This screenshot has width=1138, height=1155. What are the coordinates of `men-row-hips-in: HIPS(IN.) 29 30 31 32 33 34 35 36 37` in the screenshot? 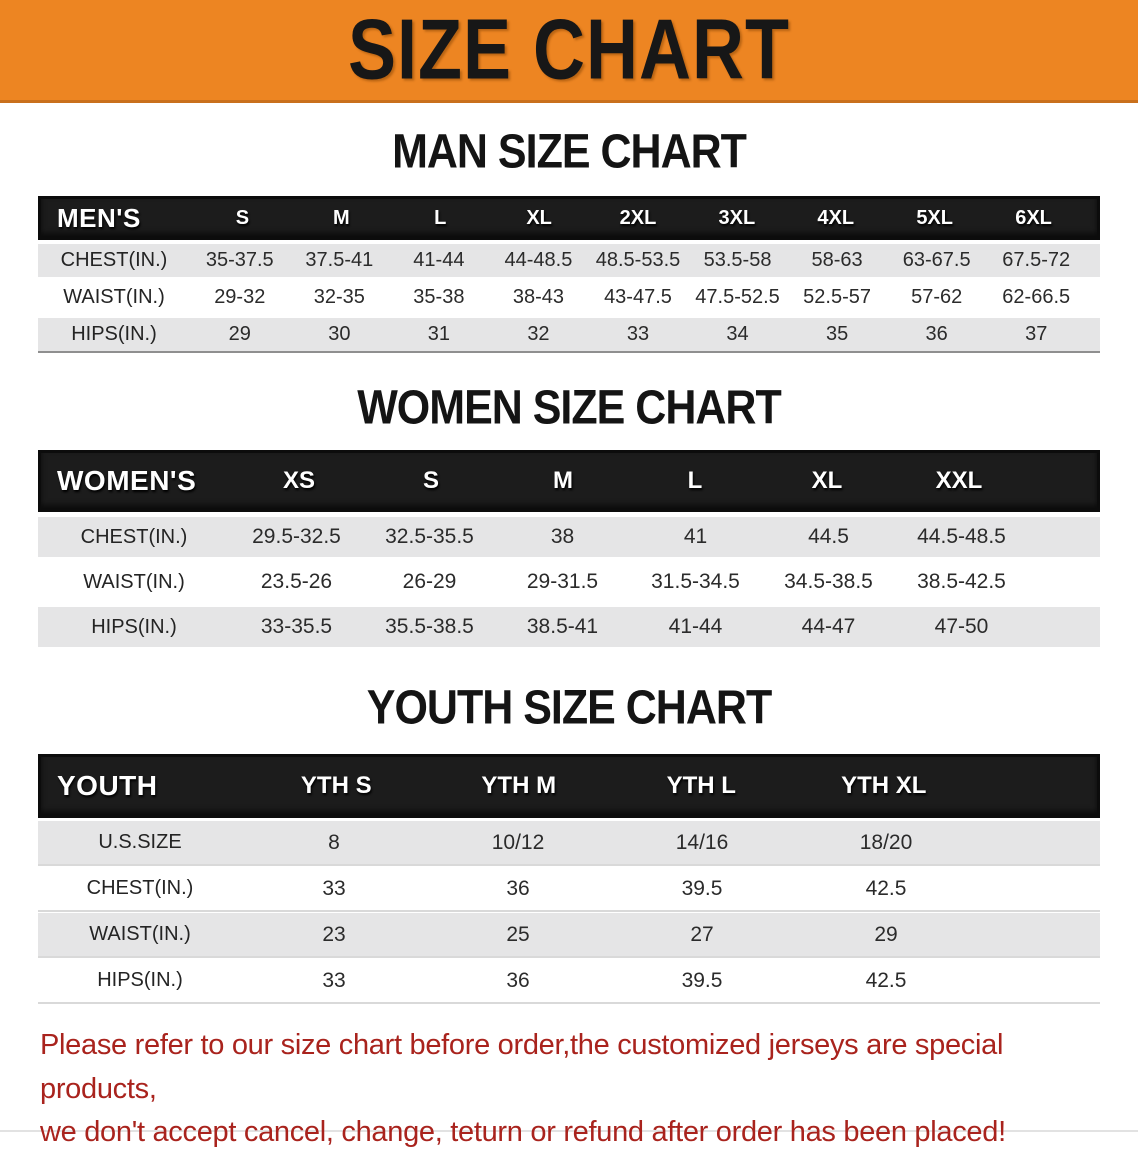 It's located at (569, 335).